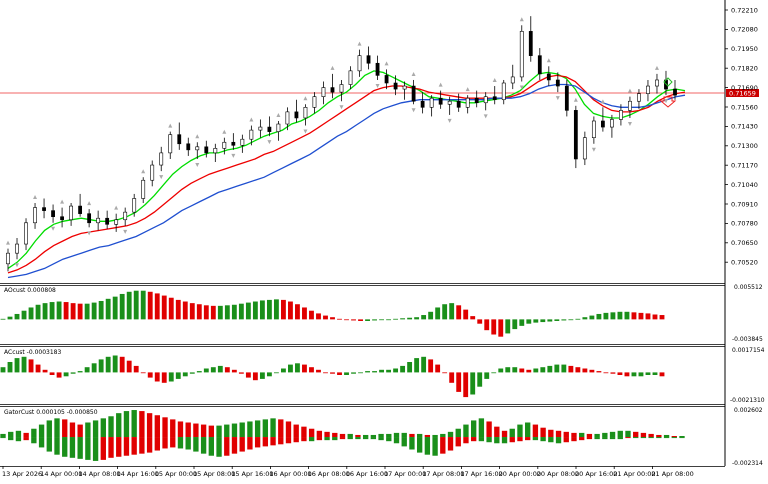 The image size is (768, 484). Describe the element at coordinates (214, 474) in the screenshot. I see `x-tick-label: 15 Apr 08:00` at that location.